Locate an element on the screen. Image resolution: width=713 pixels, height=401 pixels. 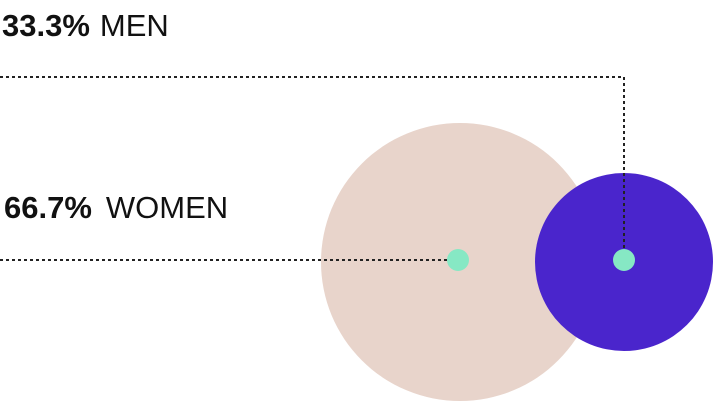
men-percent: 33.3% is located at coordinates (46, 25).